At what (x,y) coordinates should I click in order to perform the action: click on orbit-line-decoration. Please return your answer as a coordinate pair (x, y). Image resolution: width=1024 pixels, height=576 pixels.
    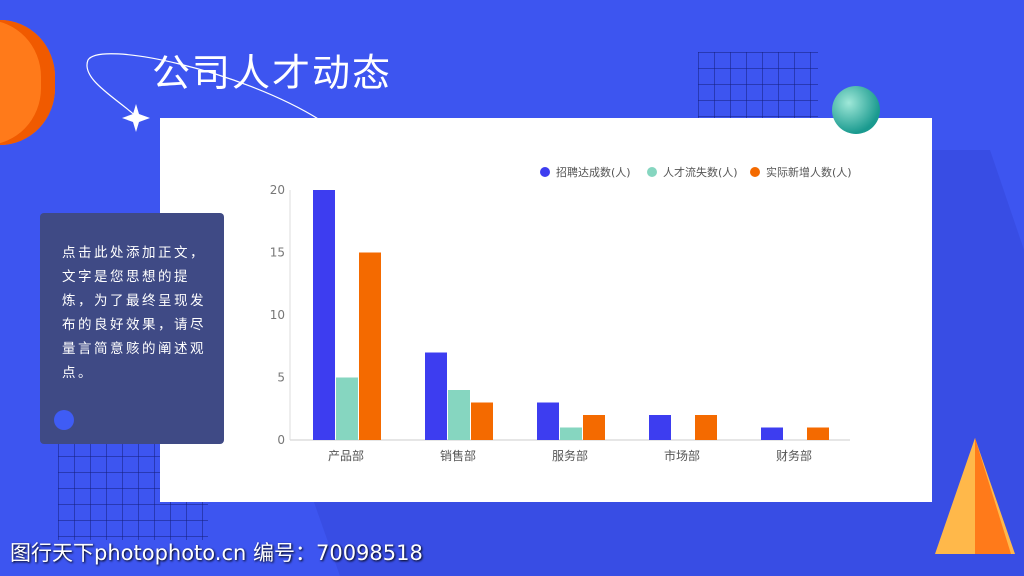
    Looking at the image, I should click on (203, 92).